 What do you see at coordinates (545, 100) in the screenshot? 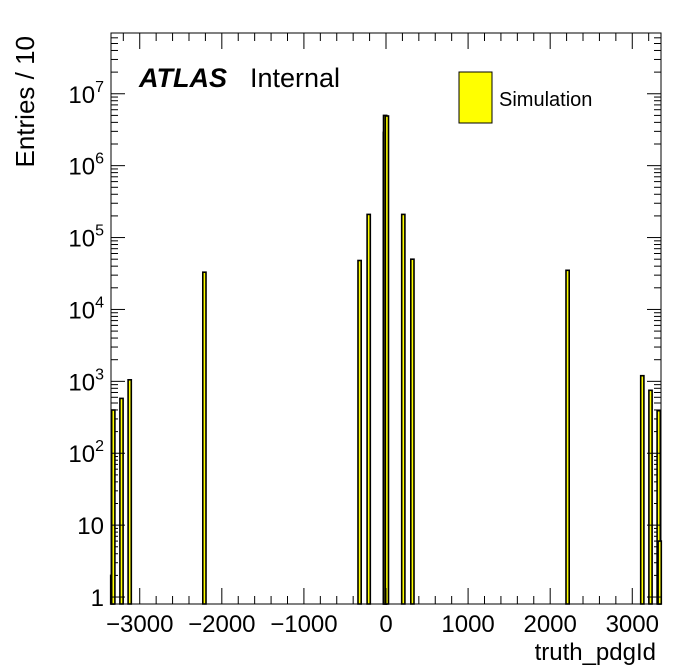
I see `legend-label: Simulation` at bounding box center [545, 100].